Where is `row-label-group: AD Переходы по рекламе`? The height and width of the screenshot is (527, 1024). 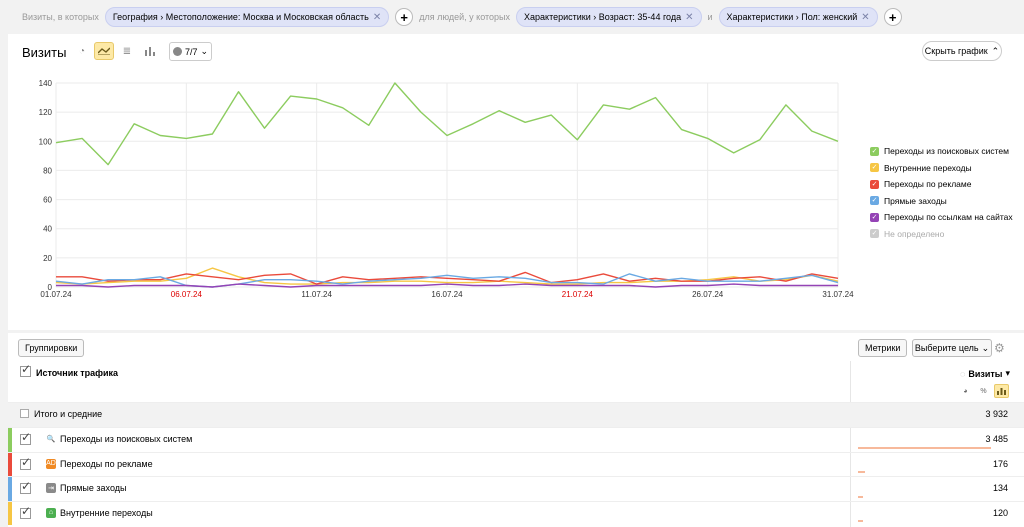 row-label-group: AD Переходы по рекламе is located at coordinates (99, 463).